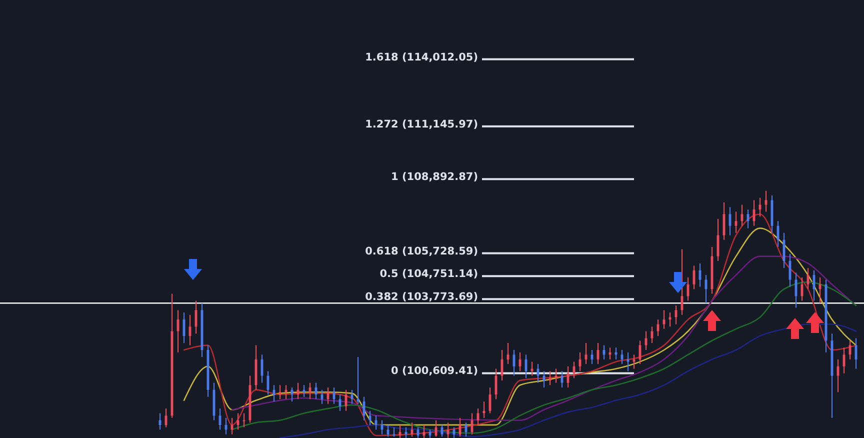  What do you see at coordinates (421, 297) in the screenshot?
I see `ref-line-label: 0.382 (103,773.69)` at bounding box center [421, 297].